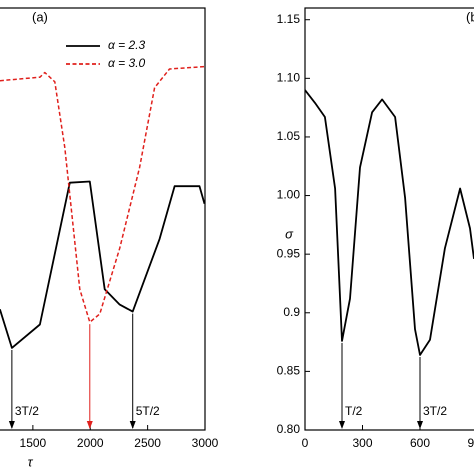  I want to click on annotation-label: 5T/2, so click(148, 411).